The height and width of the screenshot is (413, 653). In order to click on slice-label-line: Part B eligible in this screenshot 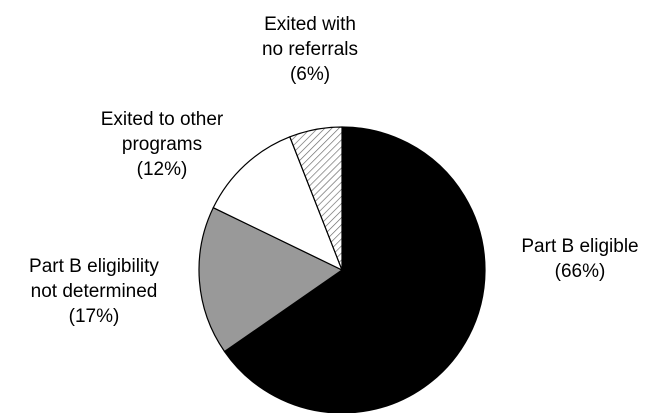, I will do `click(579, 246)`.